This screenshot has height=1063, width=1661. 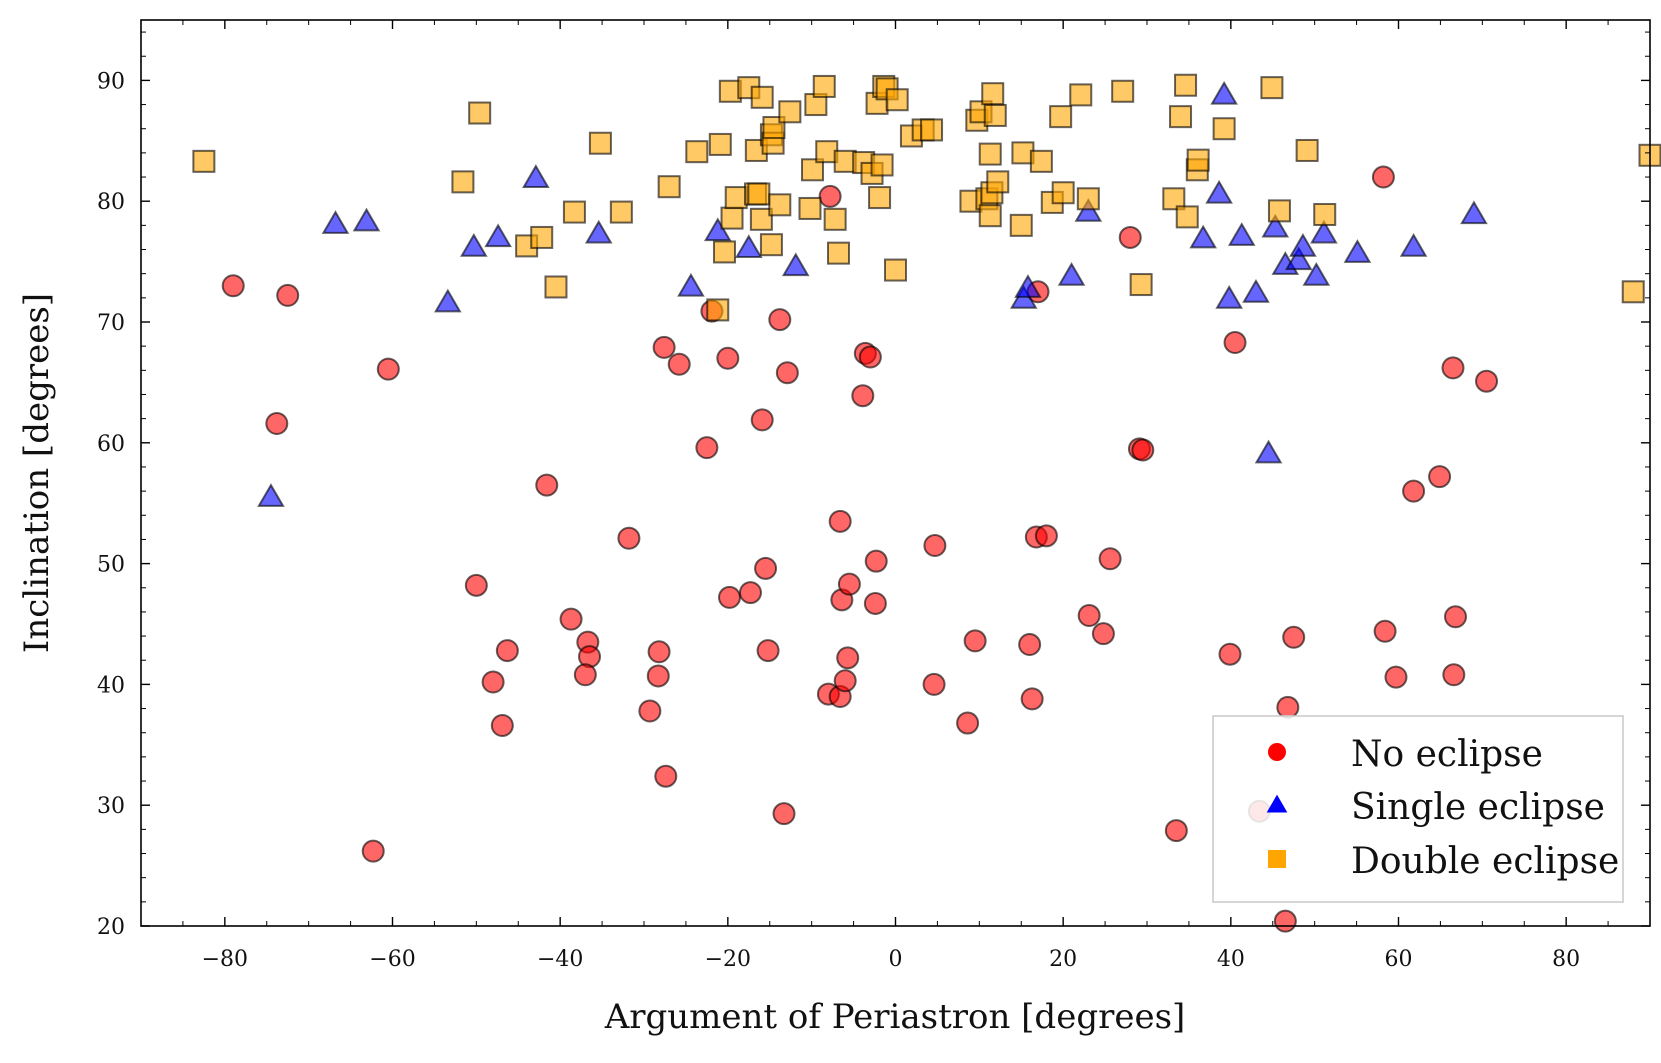 I want to click on y-axis-label: Inclination [degrees], so click(x=37, y=473).